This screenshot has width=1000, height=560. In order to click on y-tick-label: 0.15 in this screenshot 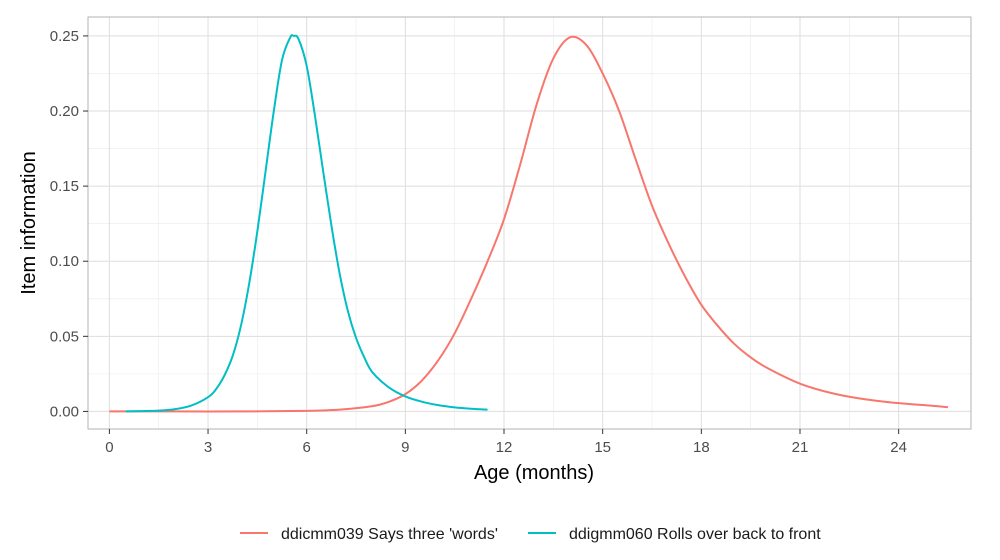, I will do `click(64, 186)`.